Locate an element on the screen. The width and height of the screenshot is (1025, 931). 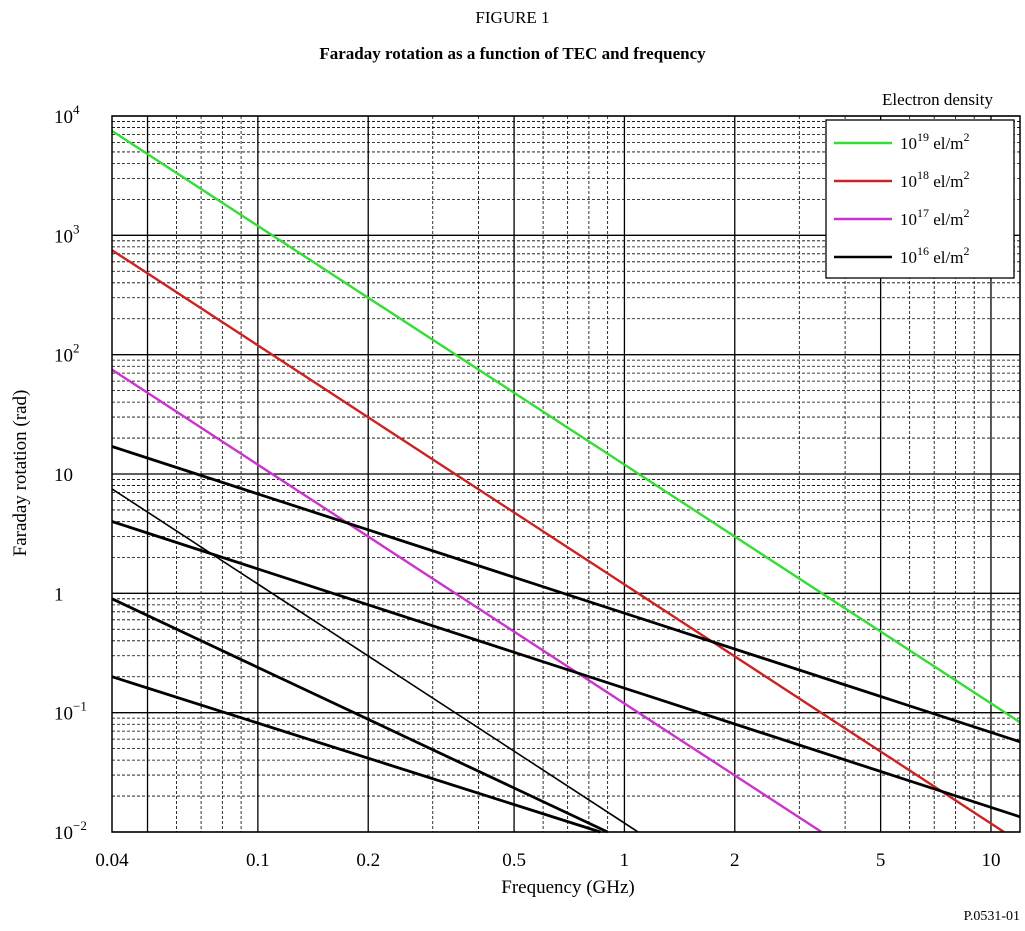
legend-entry-label: 1016 el/m2 is located at coordinates (934, 255).